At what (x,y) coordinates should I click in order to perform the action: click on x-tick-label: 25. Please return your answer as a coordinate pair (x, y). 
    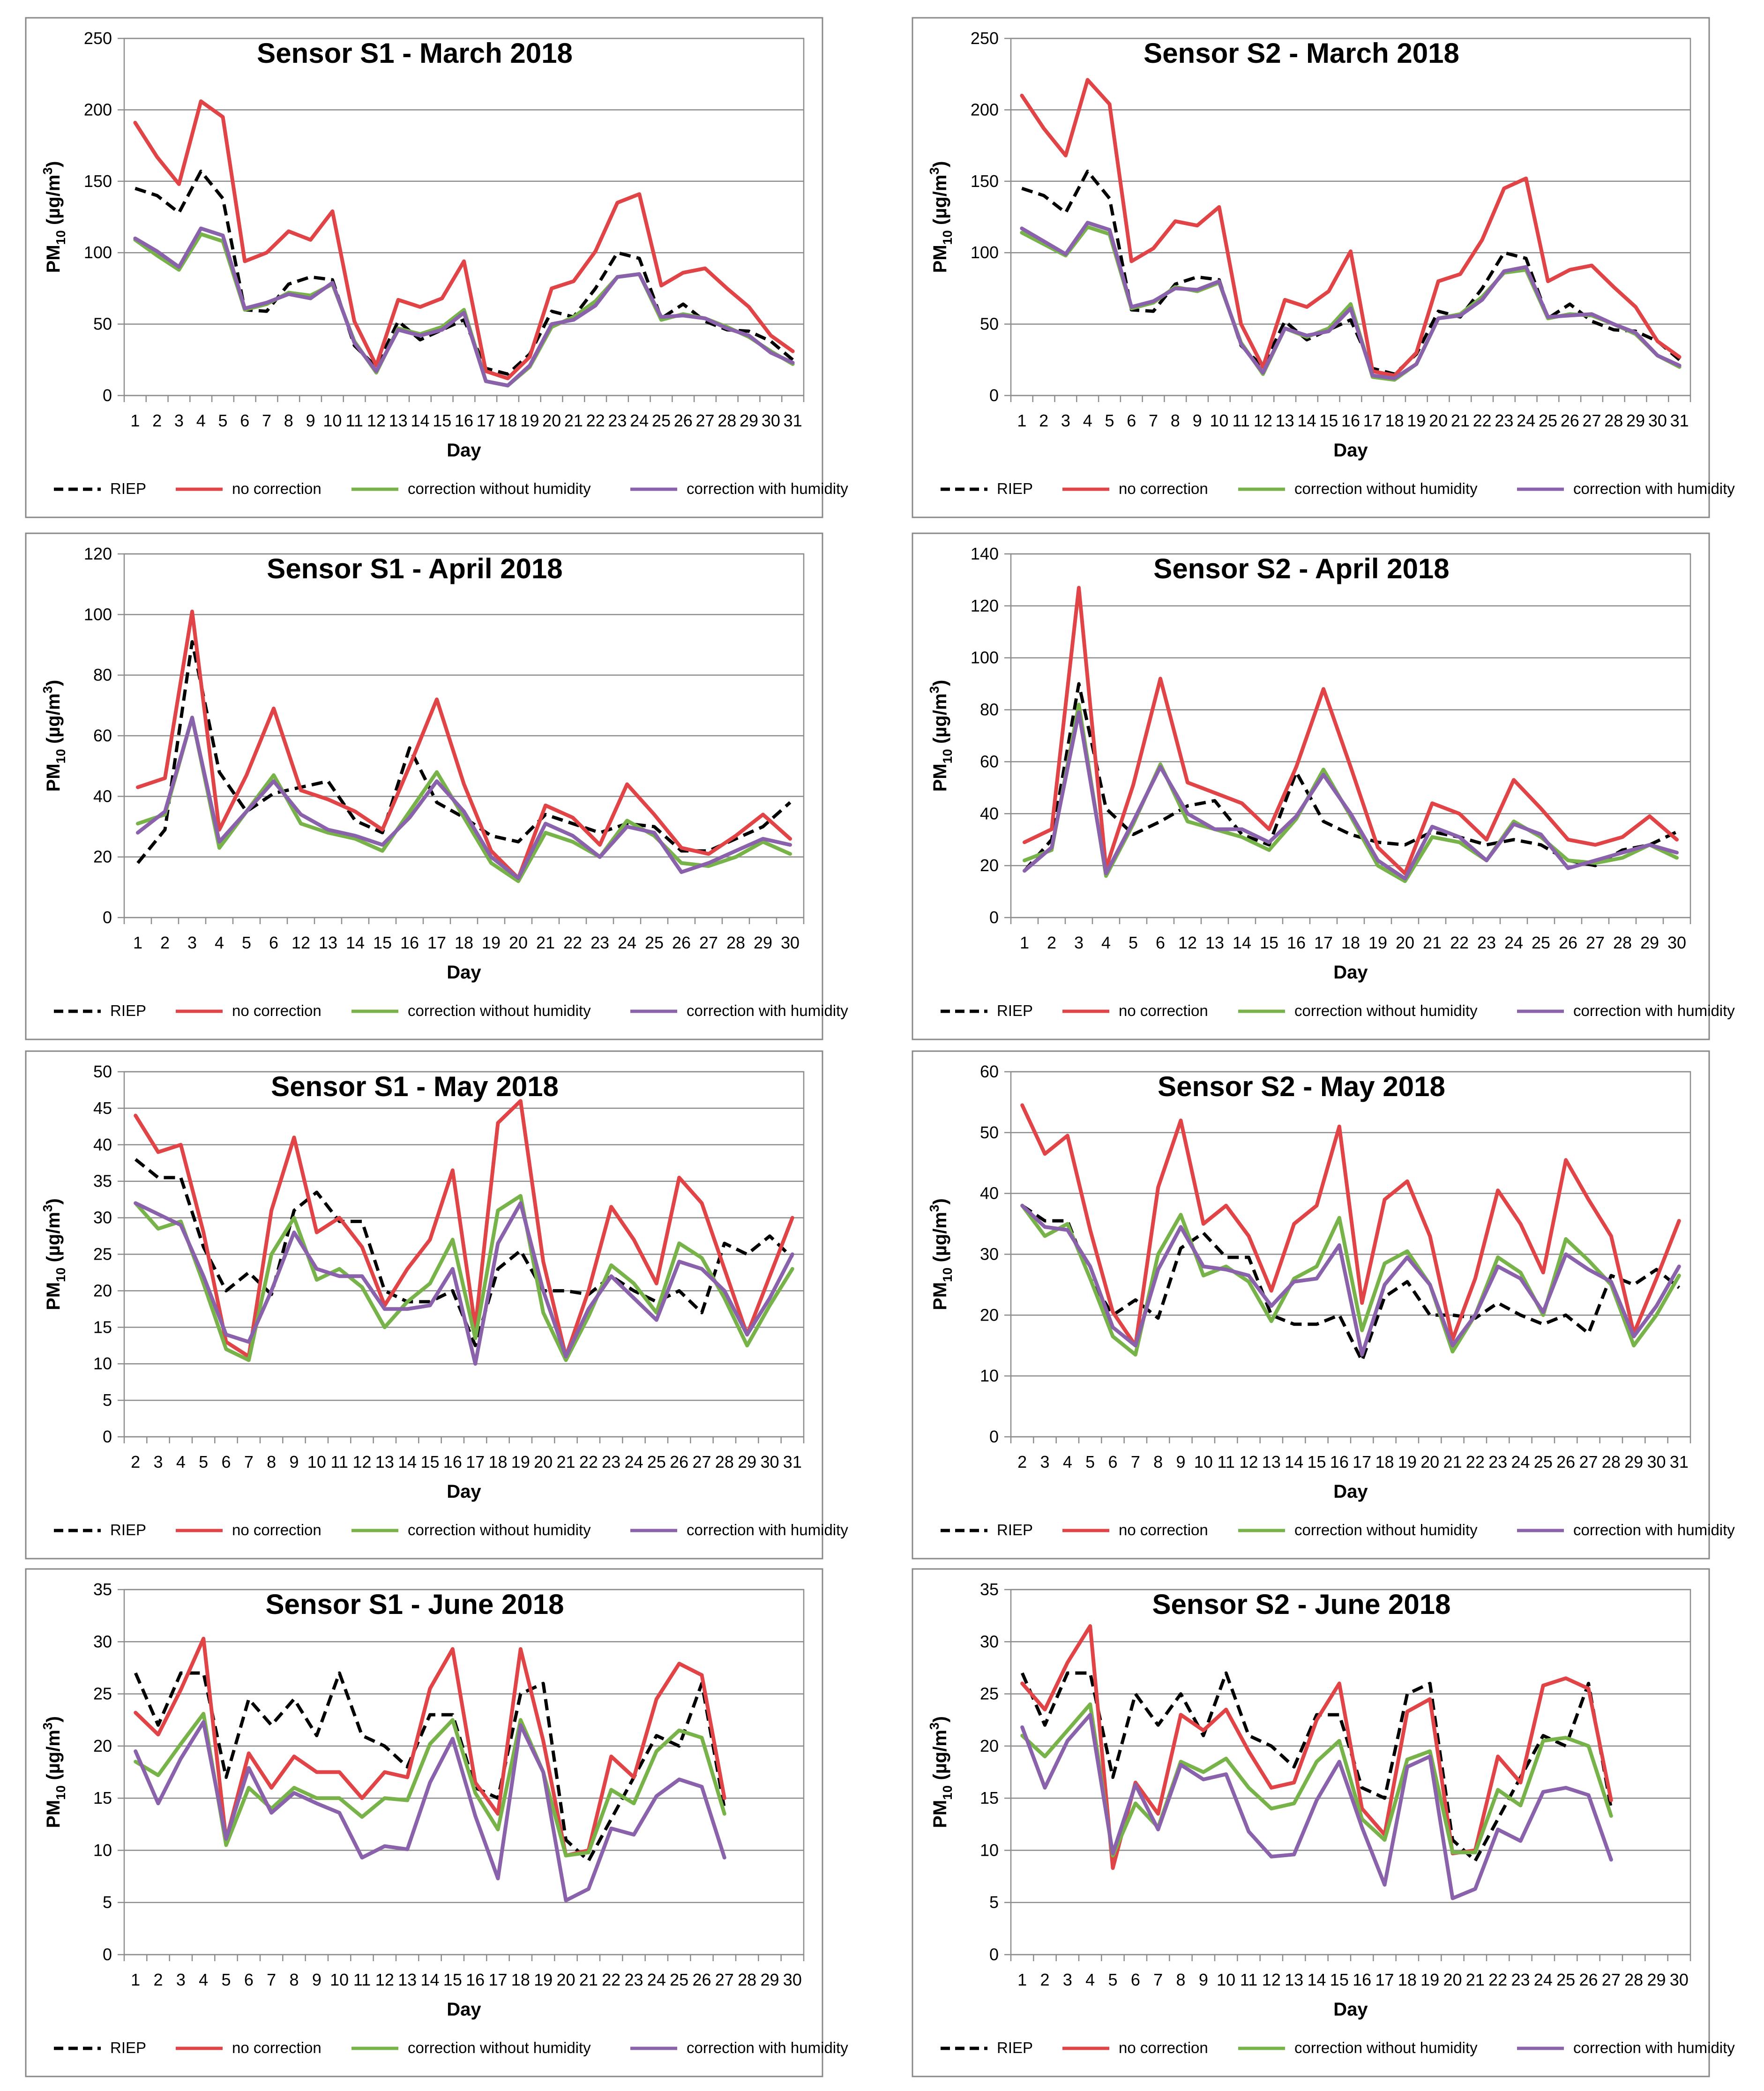
    Looking at the image, I should click on (1565, 1979).